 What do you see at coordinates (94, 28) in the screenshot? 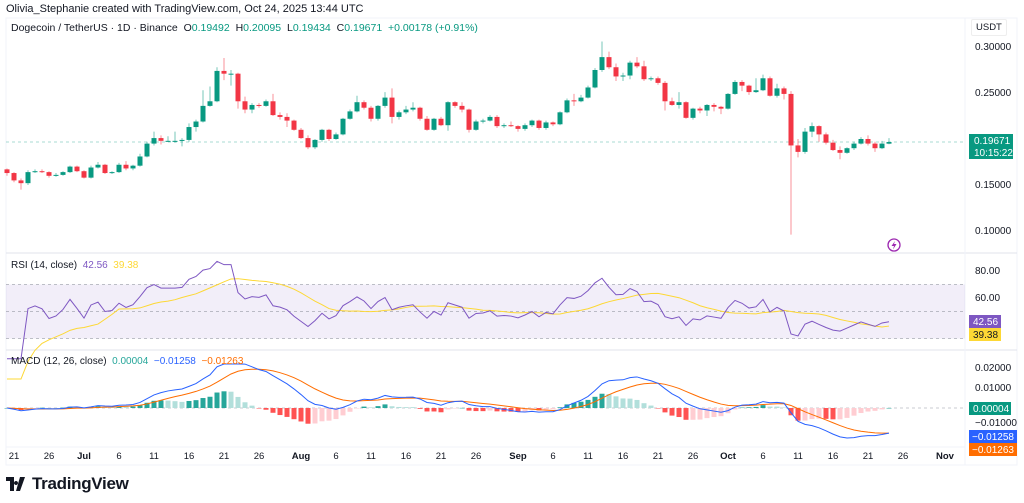
I see `symbol-title: Dogecoin / TetherUS · 1D · Binance` at bounding box center [94, 28].